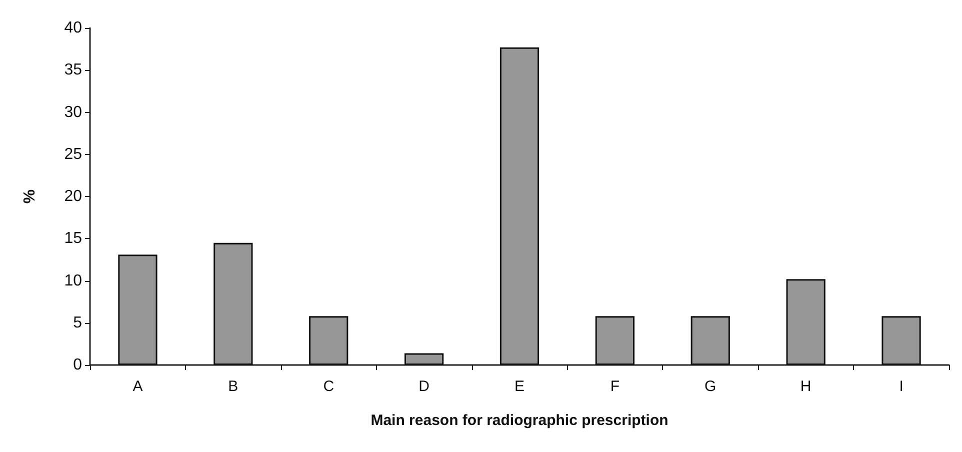 The image size is (962, 452). What do you see at coordinates (615, 386) in the screenshot?
I see `x-tick-label: F` at bounding box center [615, 386].